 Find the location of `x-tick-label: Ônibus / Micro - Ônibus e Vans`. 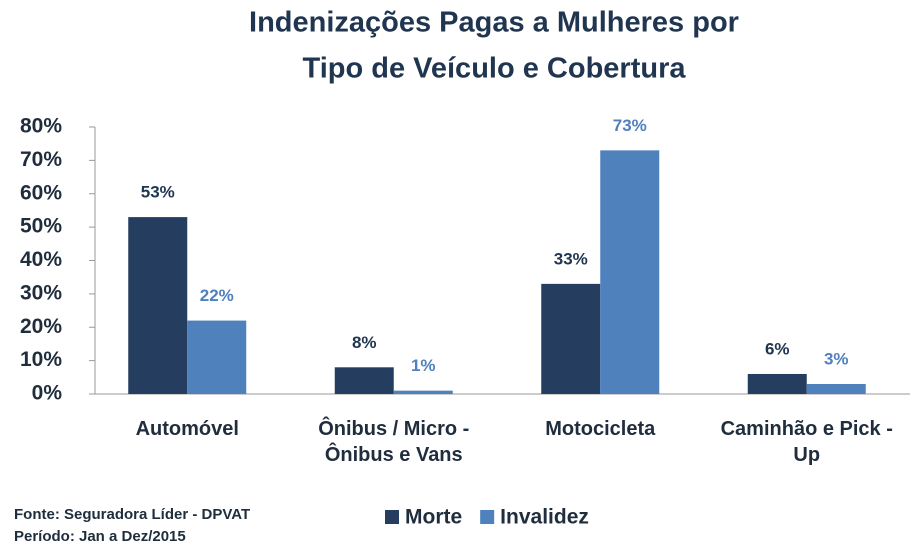

x-tick-label: Ônibus / Micro - Ônibus e Vans is located at coordinates (394, 442).